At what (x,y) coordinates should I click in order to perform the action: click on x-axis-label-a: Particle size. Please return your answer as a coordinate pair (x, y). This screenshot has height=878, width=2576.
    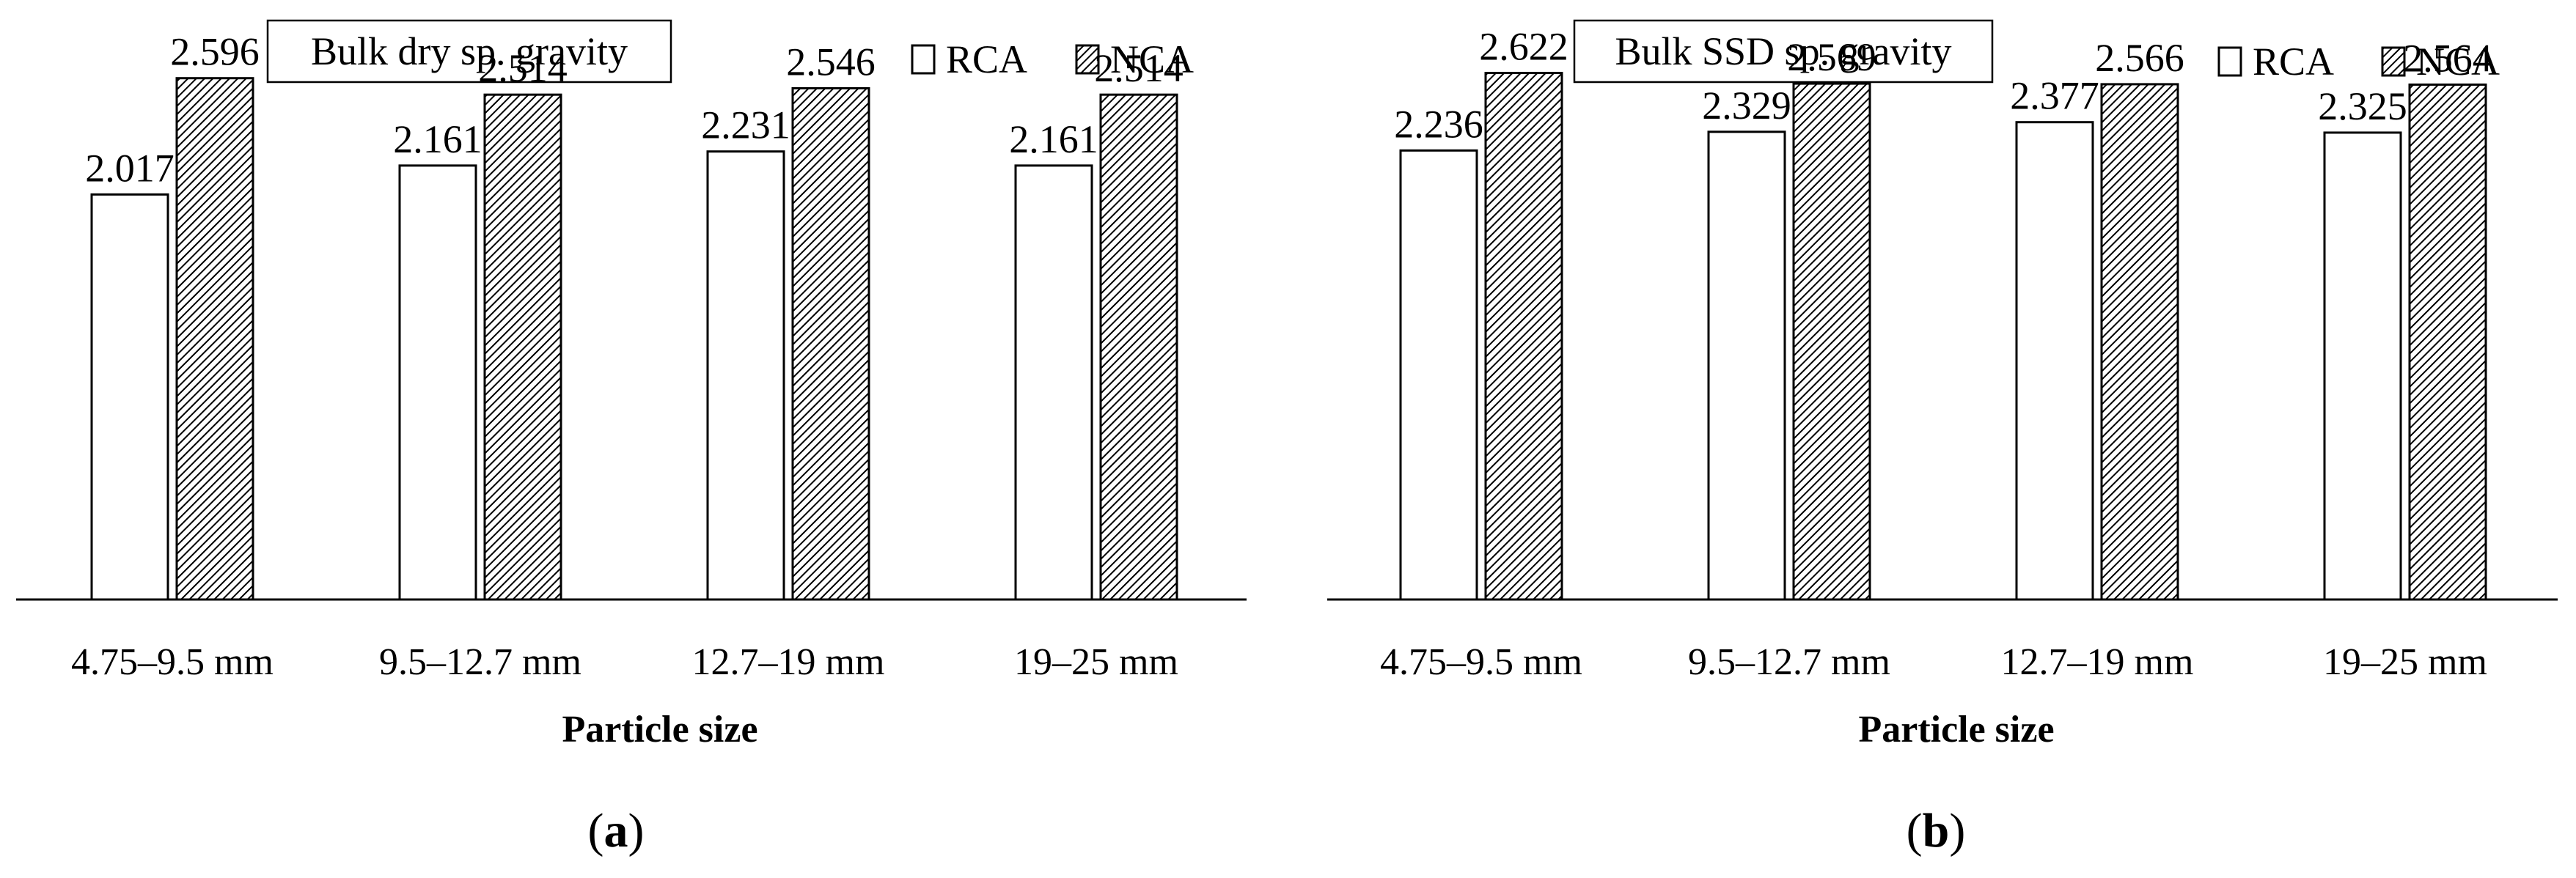
    Looking at the image, I should click on (660, 729).